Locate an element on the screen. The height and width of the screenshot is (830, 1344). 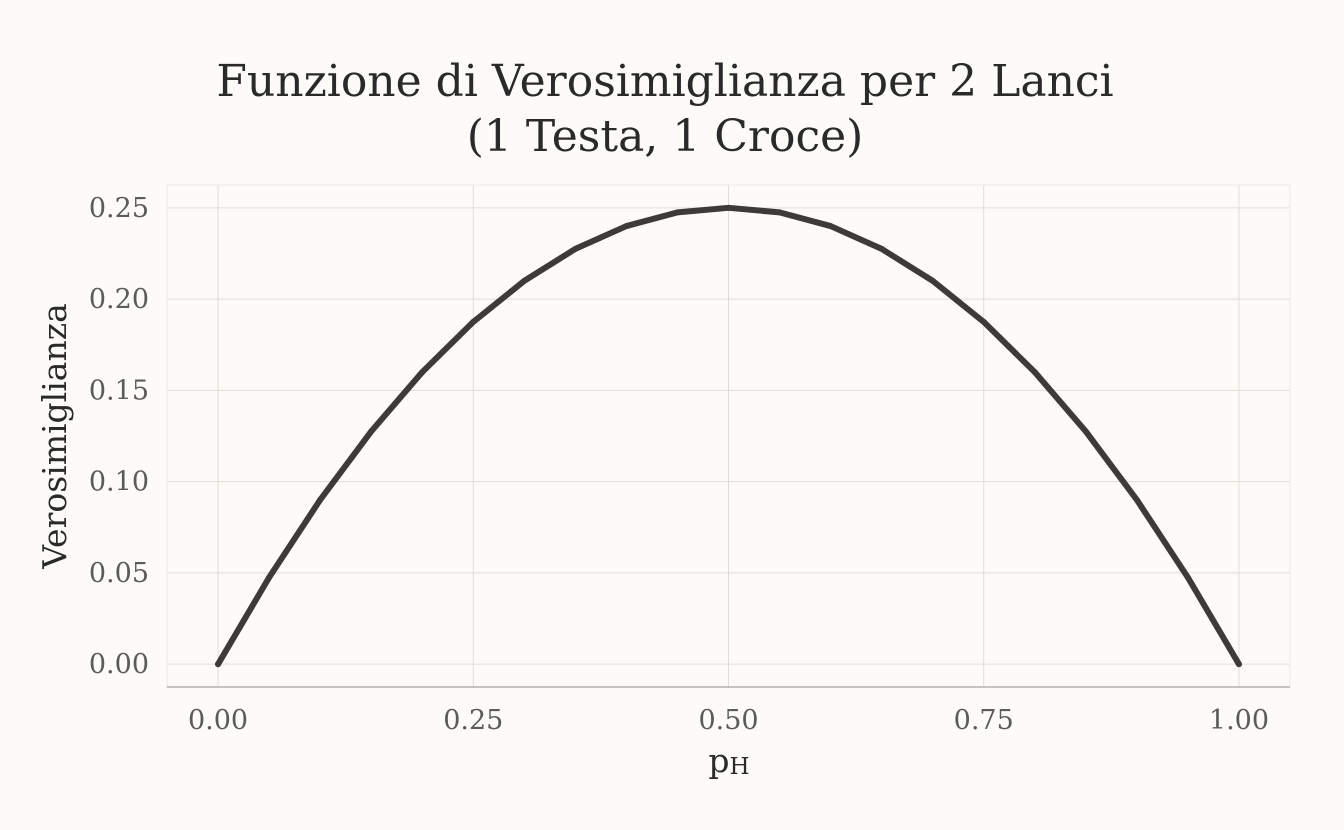
x-tick-label: 0.25 is located at coordinates (473, 720).